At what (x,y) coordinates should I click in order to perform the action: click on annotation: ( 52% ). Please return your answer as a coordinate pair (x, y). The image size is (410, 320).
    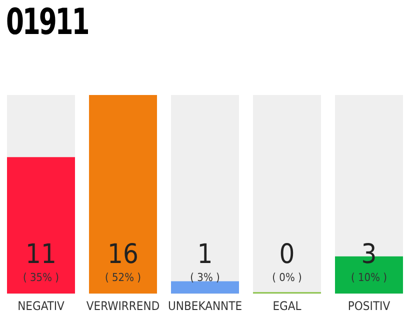
    Looking at the image, I should click on (123, 277).